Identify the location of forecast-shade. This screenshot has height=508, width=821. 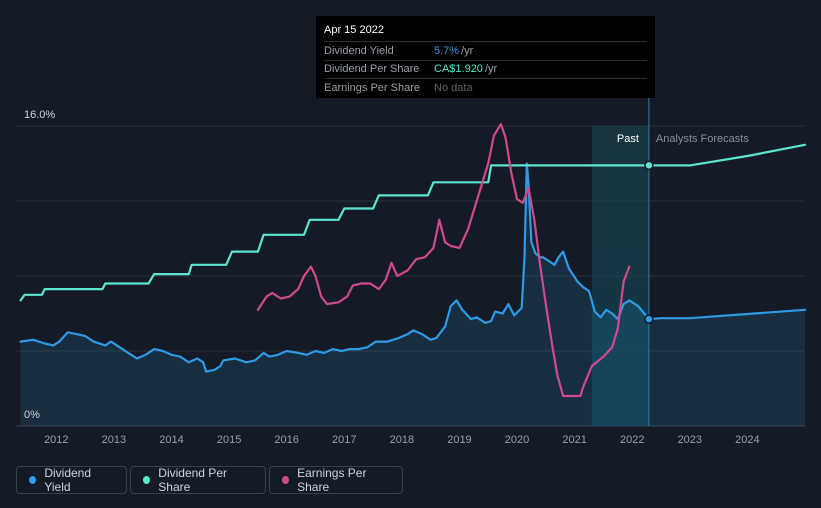
(620, 276).